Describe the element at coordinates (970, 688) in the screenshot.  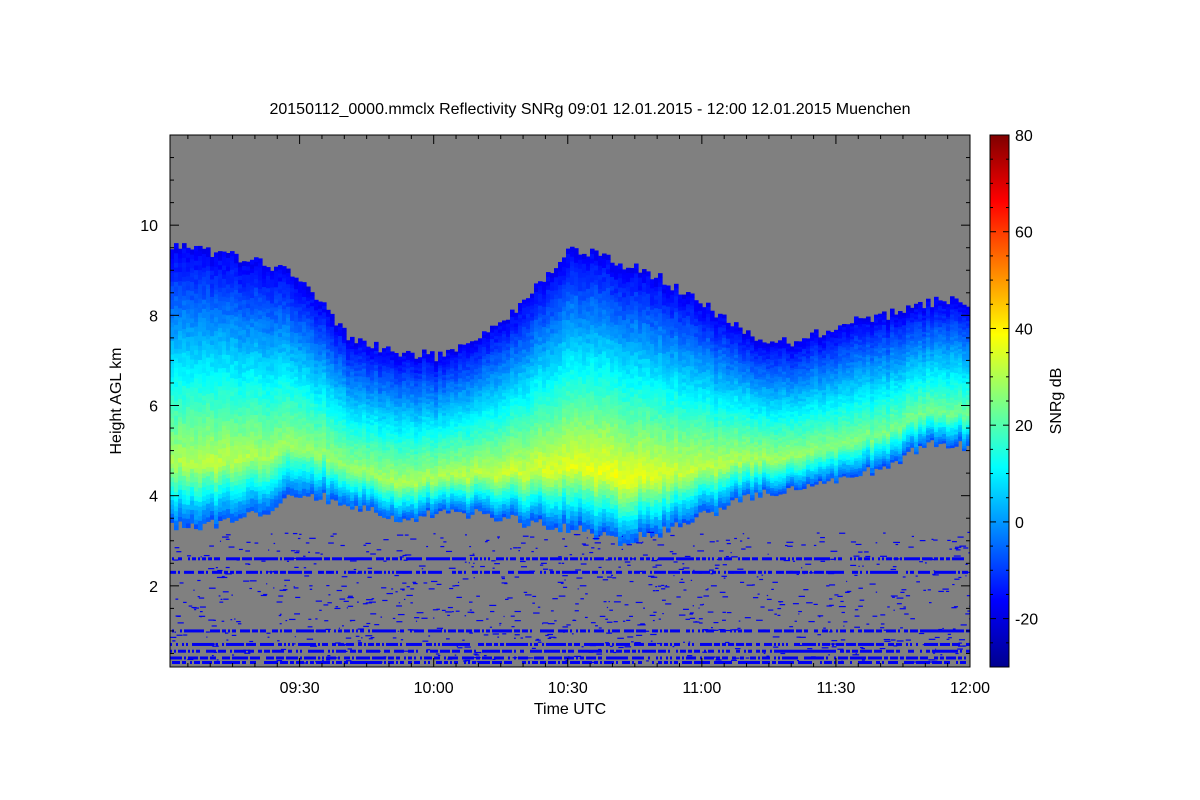
I see `x-tick-label: 12:00` at that location.